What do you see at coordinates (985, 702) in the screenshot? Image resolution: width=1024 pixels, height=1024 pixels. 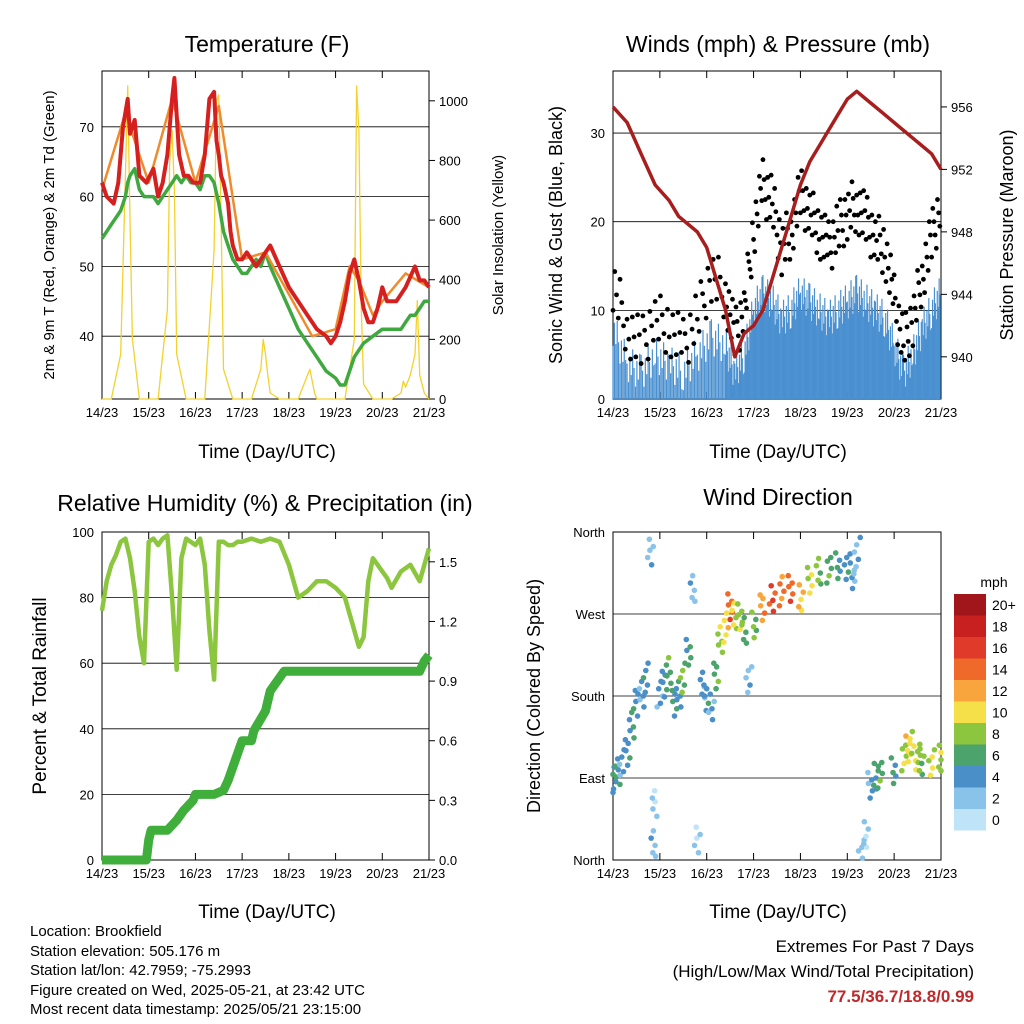 I see `speed-legend: mph 20+ 18 16 14 12 10 8 6 4 2 0` at bounding box center [985, 702].